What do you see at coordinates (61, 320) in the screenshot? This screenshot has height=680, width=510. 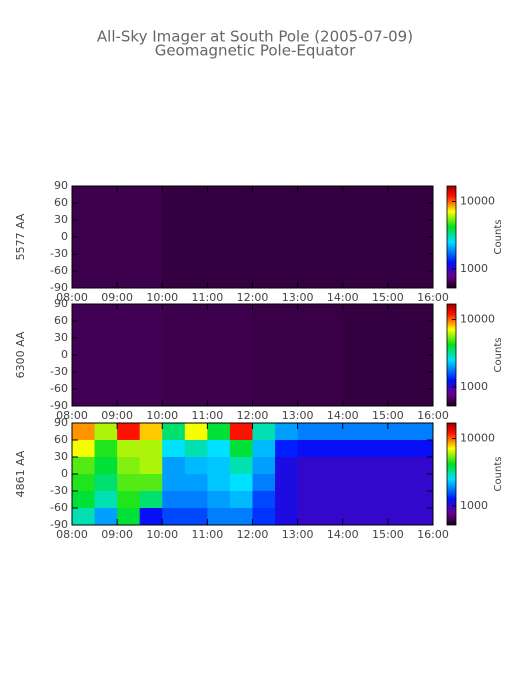 I see `y-tick-label: 60` at bounding box center [61, 320].